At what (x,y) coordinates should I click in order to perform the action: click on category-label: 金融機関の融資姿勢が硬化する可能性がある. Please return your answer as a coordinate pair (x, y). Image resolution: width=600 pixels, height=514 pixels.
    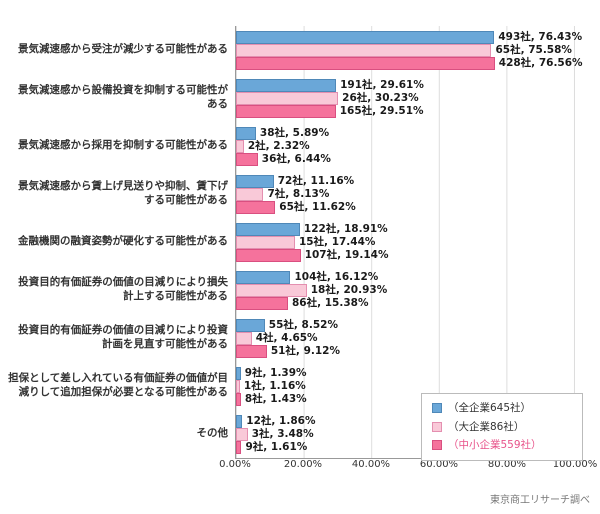
    Looking at the image, I should click on (123, 241).